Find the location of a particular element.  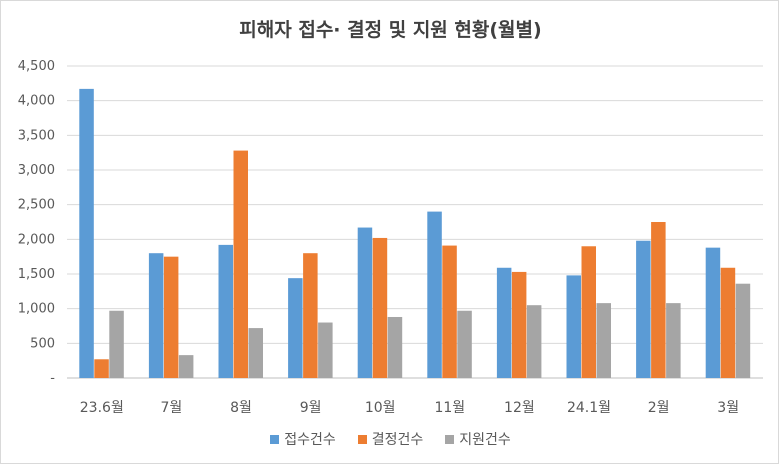

legend-item-series-1: 결정건수 is located at coordinates (390, 439).